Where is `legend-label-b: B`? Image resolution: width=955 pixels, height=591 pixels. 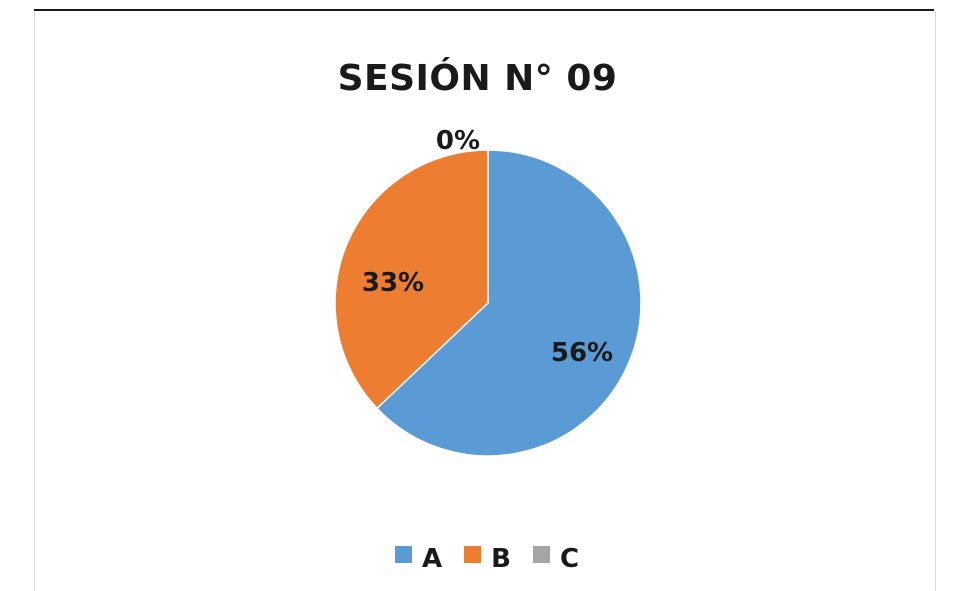 legend-label-b: B is located at coordinates (501, 559).